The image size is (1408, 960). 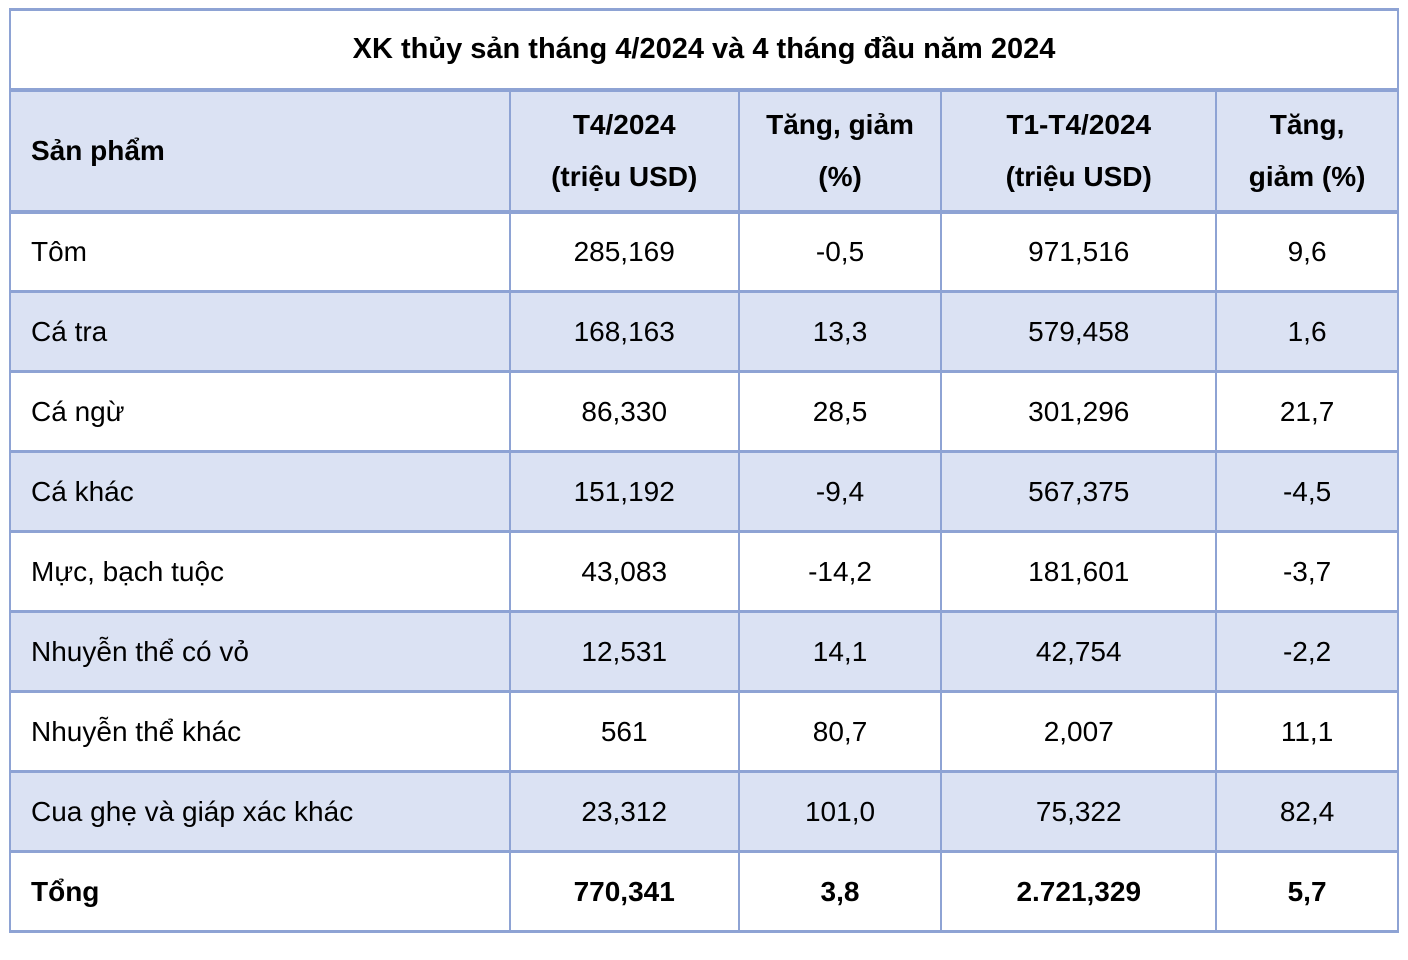 I want to click on table-row: Mực, bạch tuộc 43,083 -14,2 181,601 -3,7, so click(x=704, y=571).